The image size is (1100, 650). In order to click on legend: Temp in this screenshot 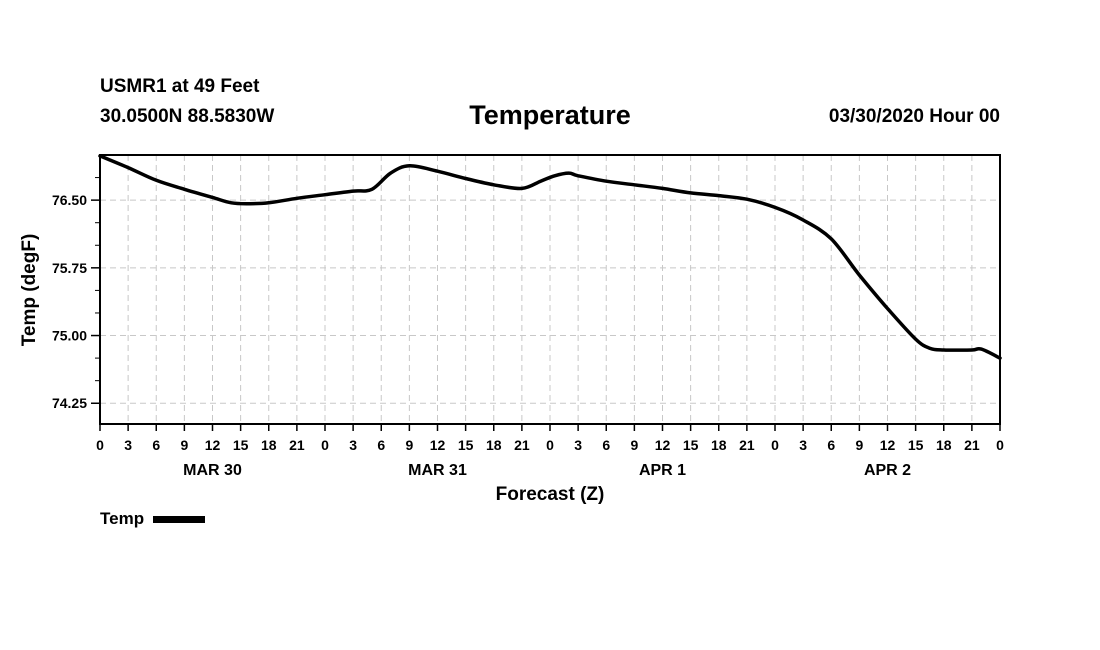, I will do `click(153, 519)`.